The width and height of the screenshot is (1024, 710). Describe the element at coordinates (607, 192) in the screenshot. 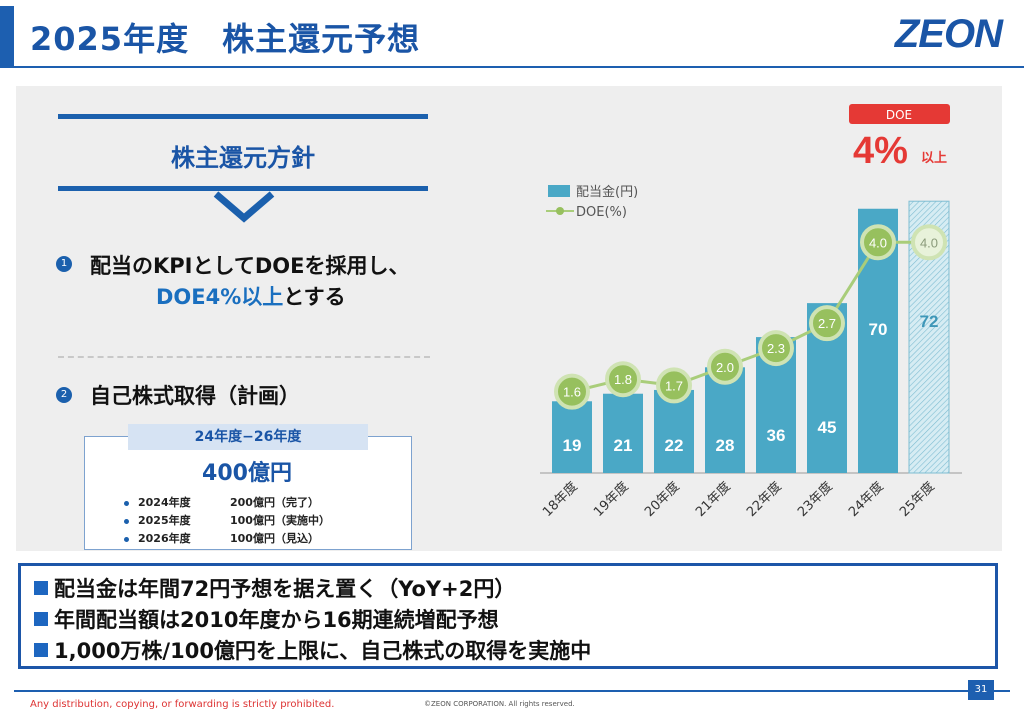

I see `legend-bar-label: 配当金(円)` at that location.